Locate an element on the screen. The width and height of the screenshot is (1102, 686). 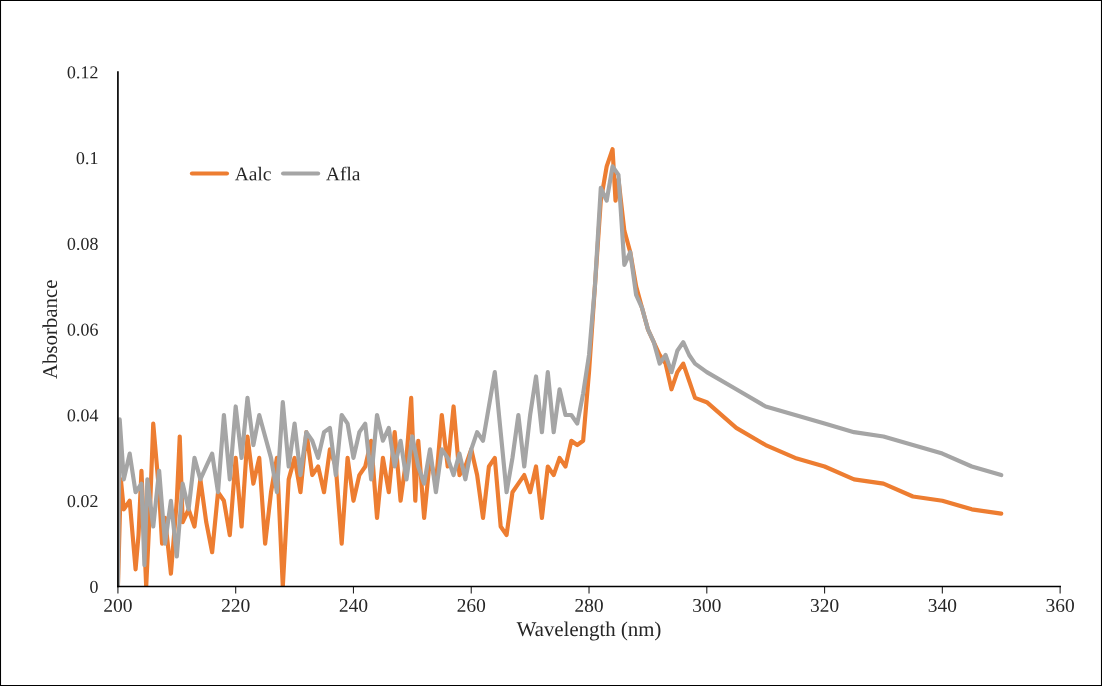
x-tick-label: 260 is located at coordinates (471, 605).